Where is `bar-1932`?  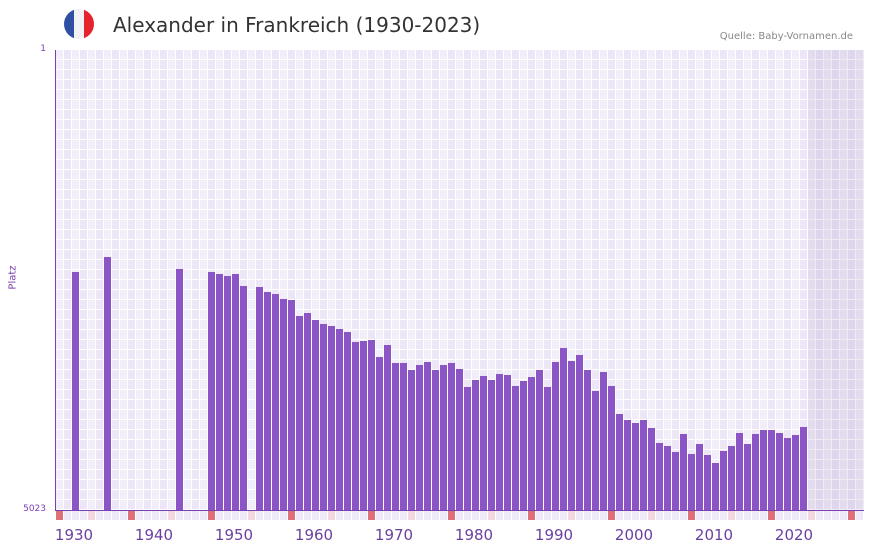 bar-1932 is located at coordinates (75, 391).